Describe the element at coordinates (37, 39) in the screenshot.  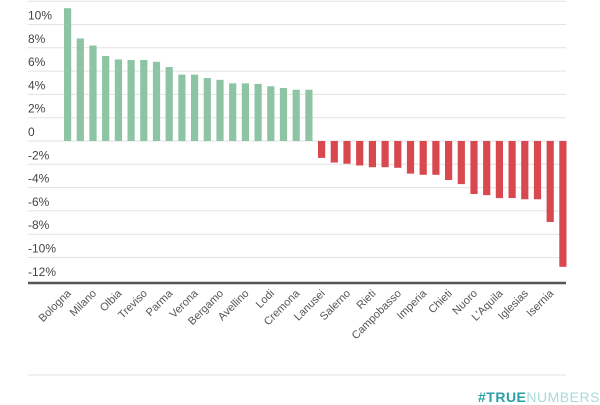
I see `y-tick-label: 8%` at that location.